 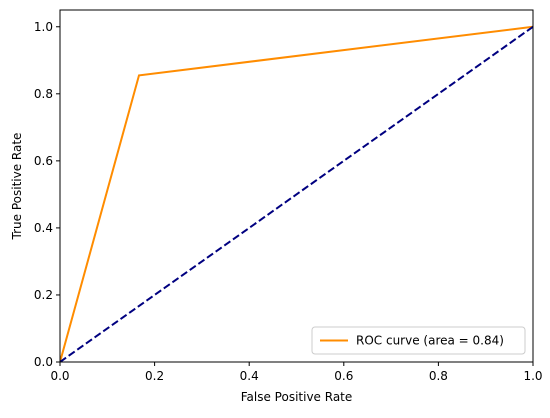 I want to click on x-tick-label: 0.6, so click(x=343, y=376).